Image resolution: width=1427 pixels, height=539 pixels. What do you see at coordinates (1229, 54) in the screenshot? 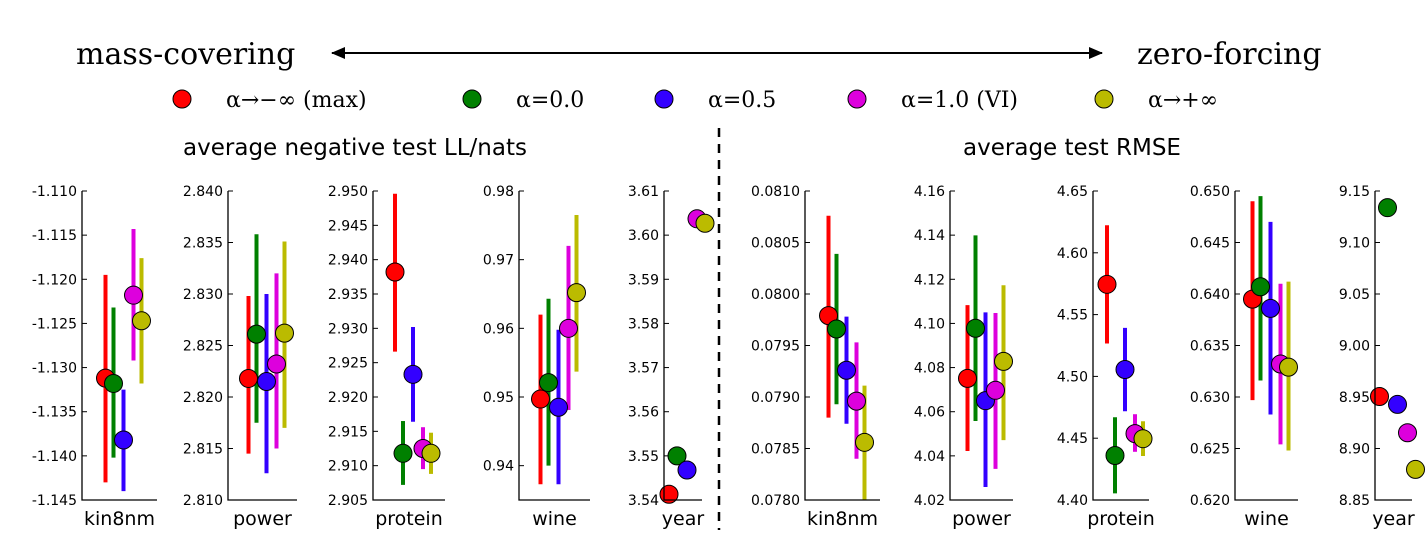
I see `zero-forcing-label: zero-forcing` at bounding box center [1229, 54].